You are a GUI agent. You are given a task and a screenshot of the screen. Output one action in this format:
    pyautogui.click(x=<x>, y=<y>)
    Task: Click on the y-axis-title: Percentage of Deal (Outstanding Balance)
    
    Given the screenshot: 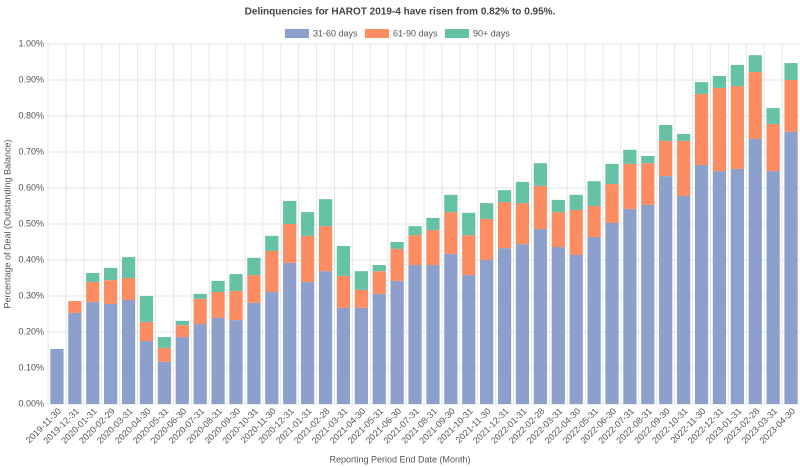 What is the action you would take?
    pyautogui.click(x=7, y=223)
    